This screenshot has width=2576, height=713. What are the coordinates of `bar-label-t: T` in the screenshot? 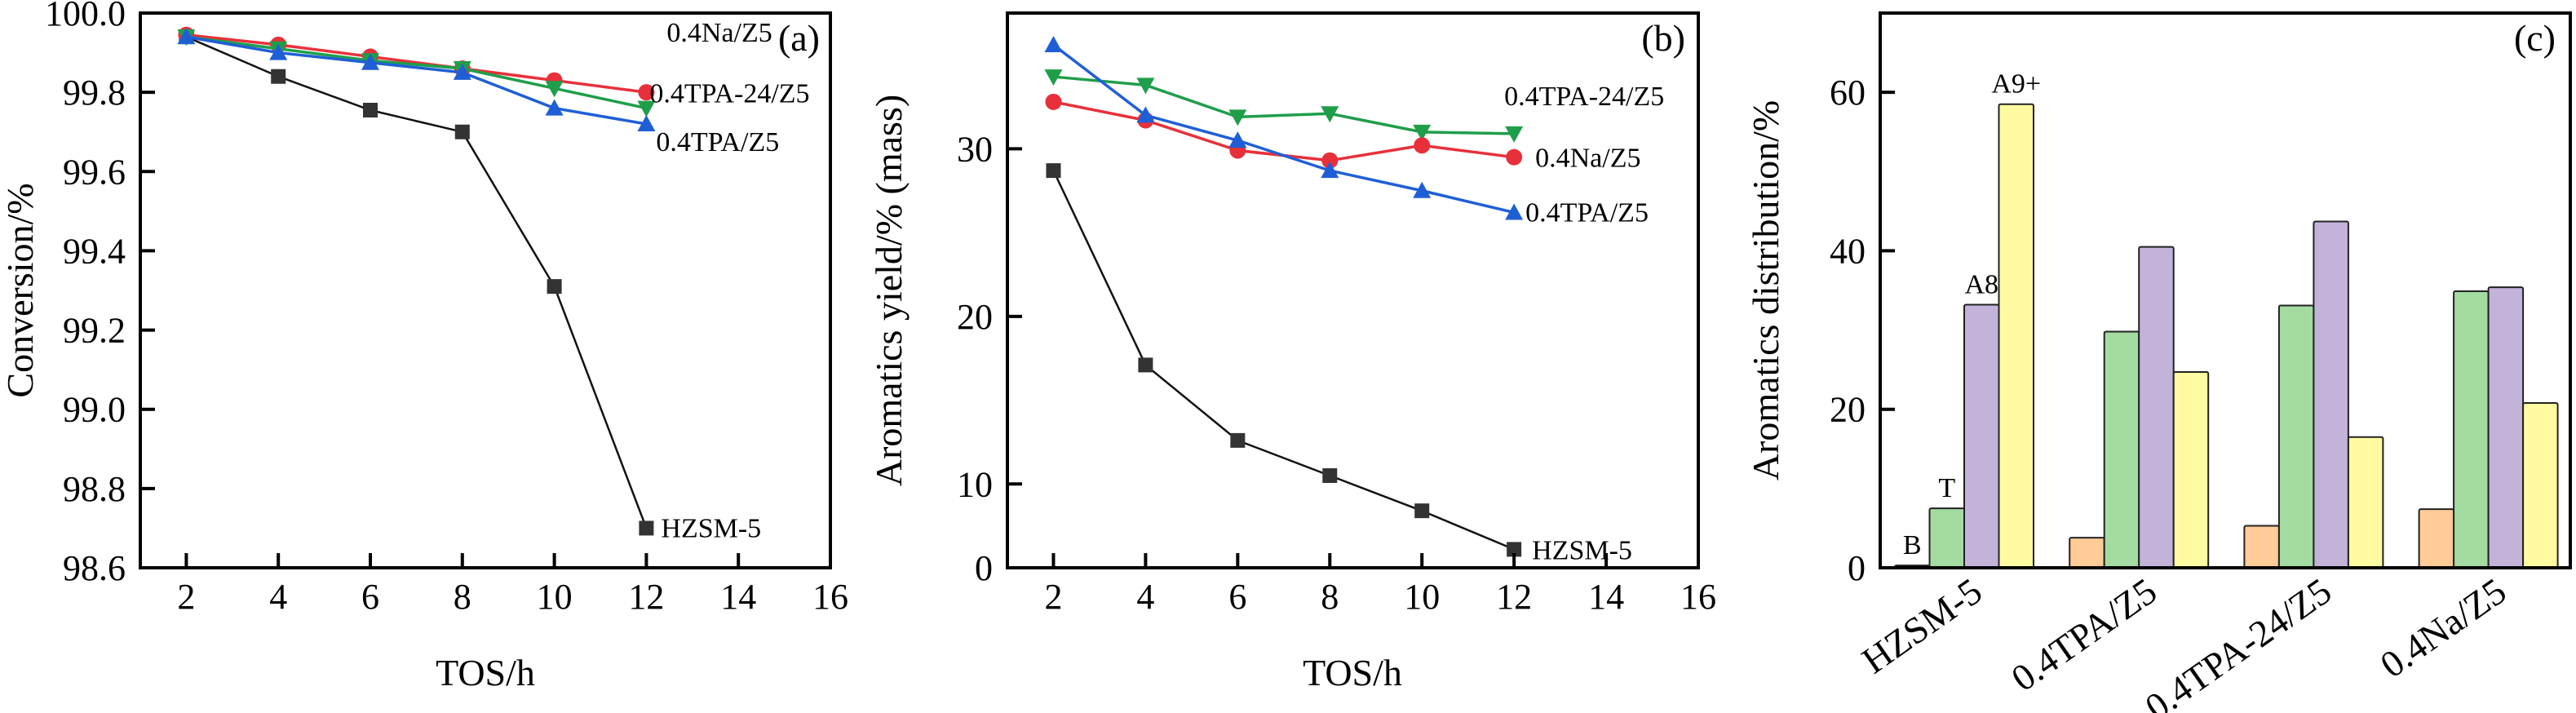 It's located at (1946, 488).